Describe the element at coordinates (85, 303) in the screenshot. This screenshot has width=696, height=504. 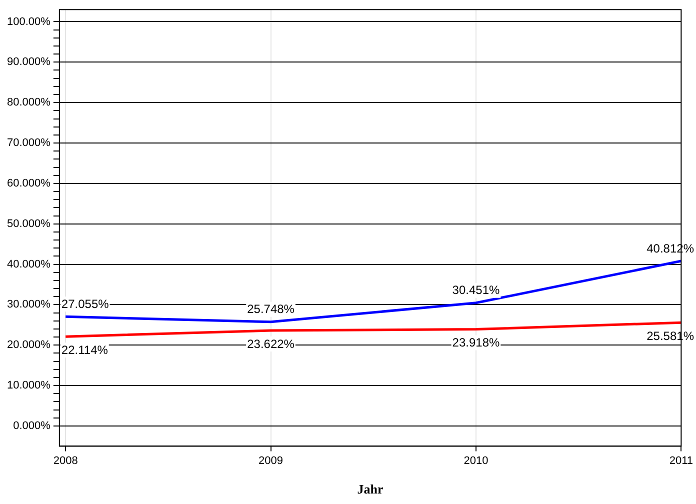
I see `data-label: 27.055%` at that location.